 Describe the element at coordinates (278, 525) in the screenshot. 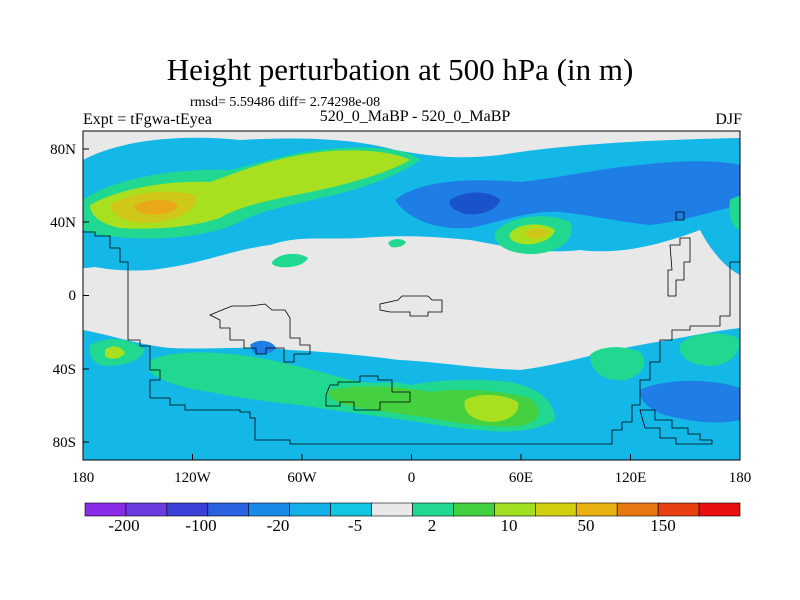

I see `colorbar-label: -20` at that location.